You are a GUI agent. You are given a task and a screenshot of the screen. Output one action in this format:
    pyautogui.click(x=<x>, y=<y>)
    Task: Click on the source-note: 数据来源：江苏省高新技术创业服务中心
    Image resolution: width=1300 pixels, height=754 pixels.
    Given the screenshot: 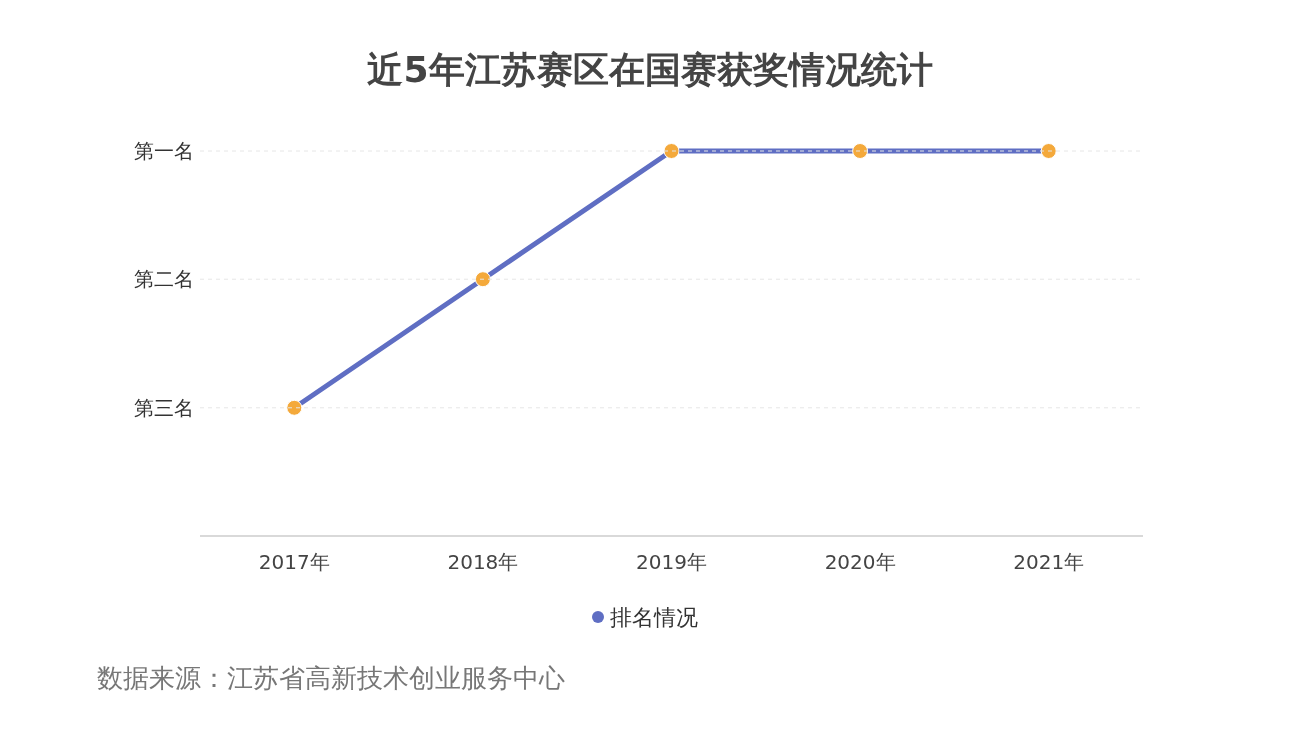 What is the action you would take?
    pyautogui.click(x=331, y=678)
    